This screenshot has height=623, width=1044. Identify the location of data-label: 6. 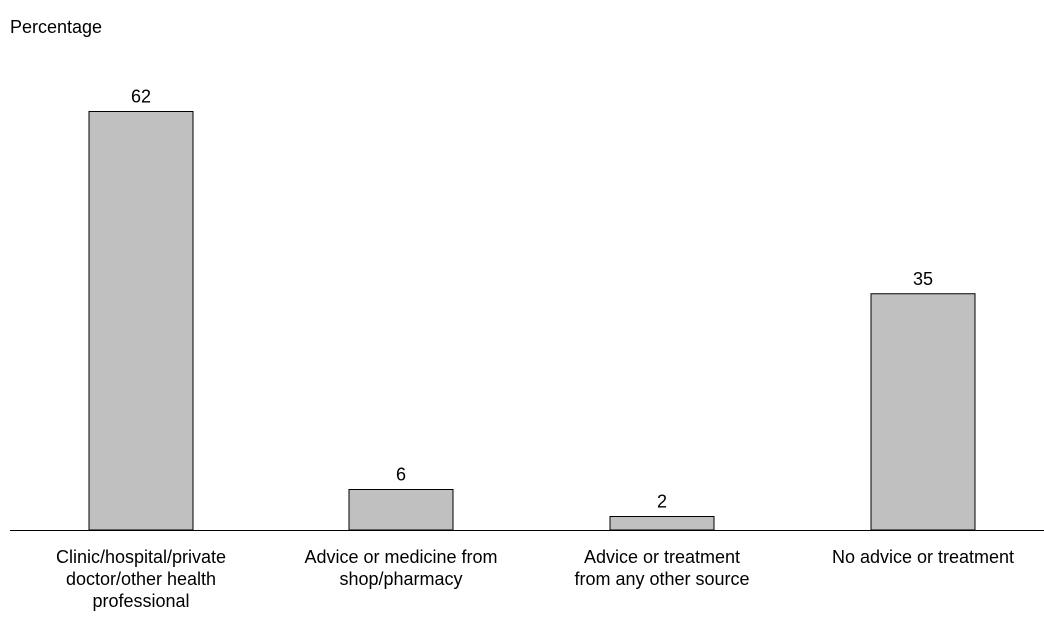
(401, 475).